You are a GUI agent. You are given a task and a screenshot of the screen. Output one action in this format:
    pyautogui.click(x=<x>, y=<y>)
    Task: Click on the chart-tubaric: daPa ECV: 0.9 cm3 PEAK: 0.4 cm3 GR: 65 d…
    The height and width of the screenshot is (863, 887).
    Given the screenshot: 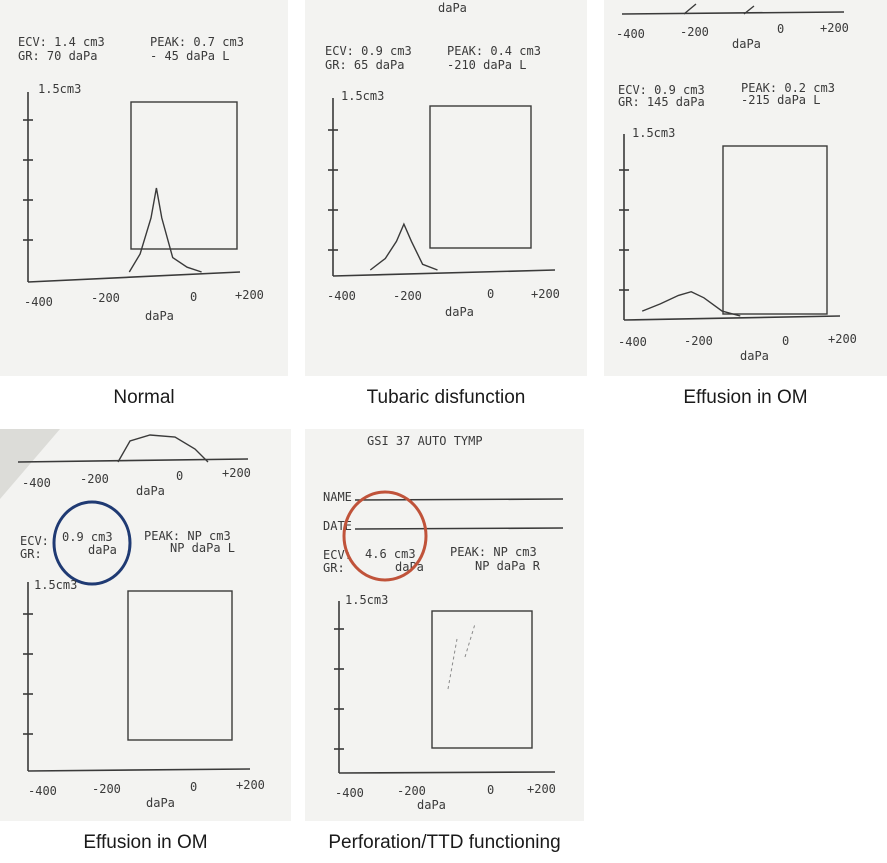 What is the action you would take?
    pyautogui.click(x=442, y=160)
    